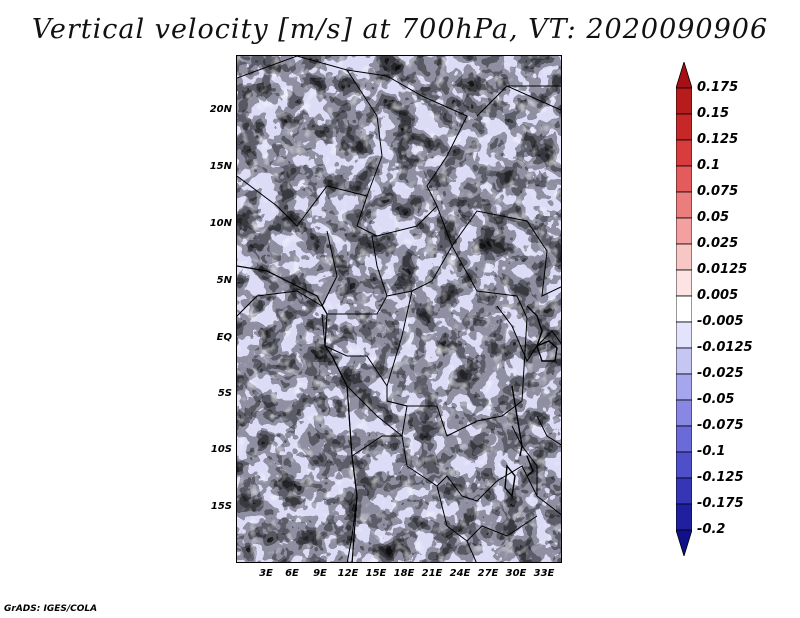 The width and height of the screenshot is (800, 618). Describe the element at coordinates (725, 347) in the screenshot. I see `colorbar-label: -0.0125` at that location.